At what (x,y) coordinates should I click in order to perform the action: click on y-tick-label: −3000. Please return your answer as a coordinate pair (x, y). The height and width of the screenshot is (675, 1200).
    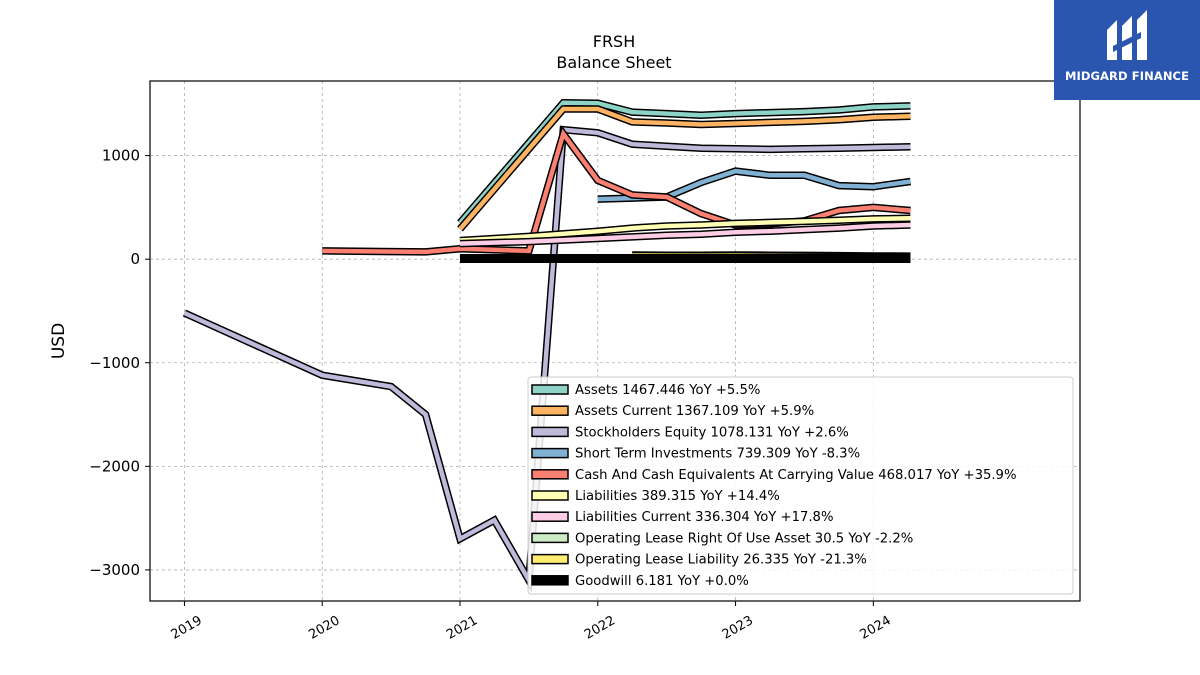
    Looking at the image, I should click on (114, 570).